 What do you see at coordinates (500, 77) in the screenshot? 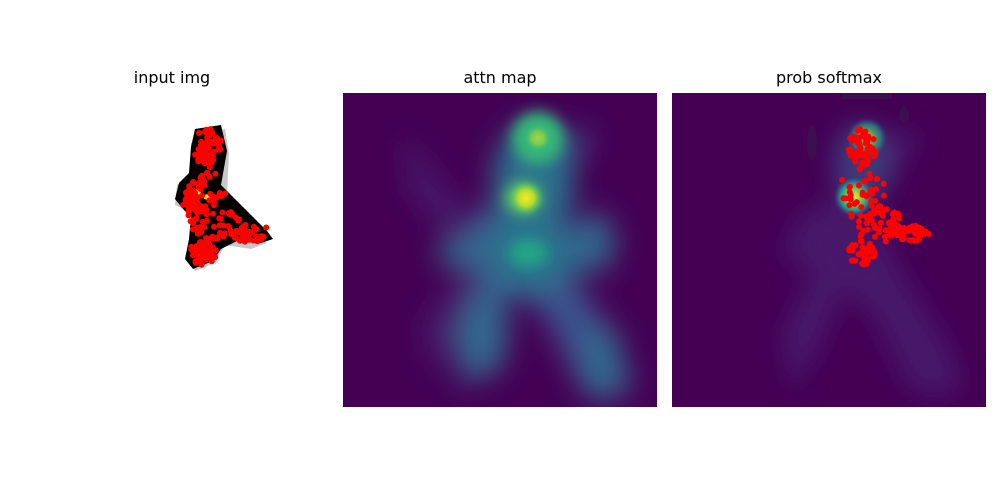
I see `panel-title-attn: attn map` at bounding box center [500, 77].